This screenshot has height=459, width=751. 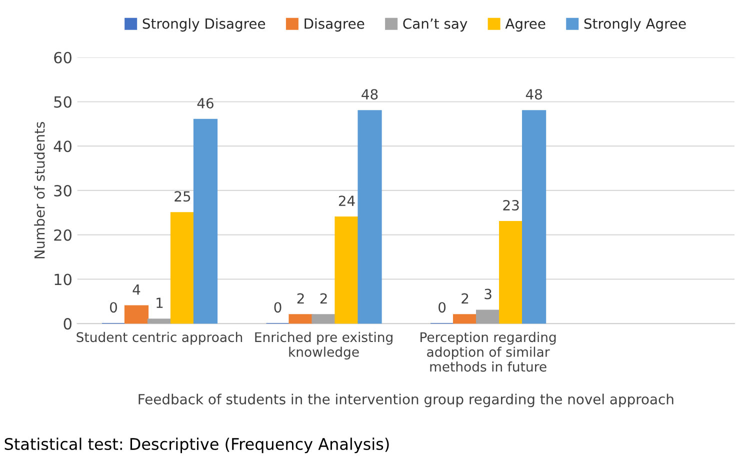 I want to click on legend-label: Strongly Disagree, so click(x=204, y=25).